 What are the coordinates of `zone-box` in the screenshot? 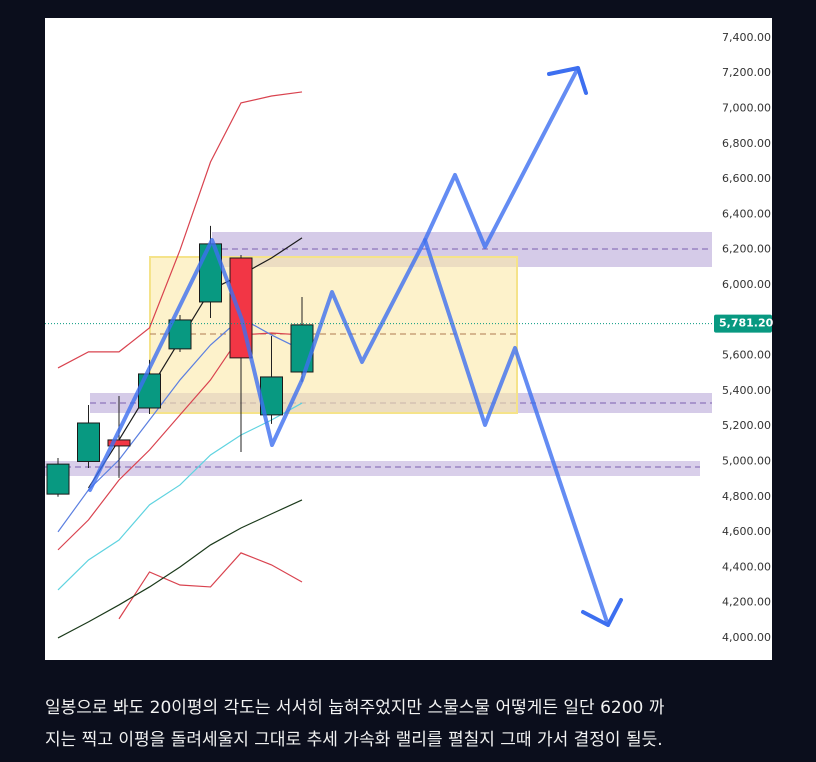 It's located at (372, 468).